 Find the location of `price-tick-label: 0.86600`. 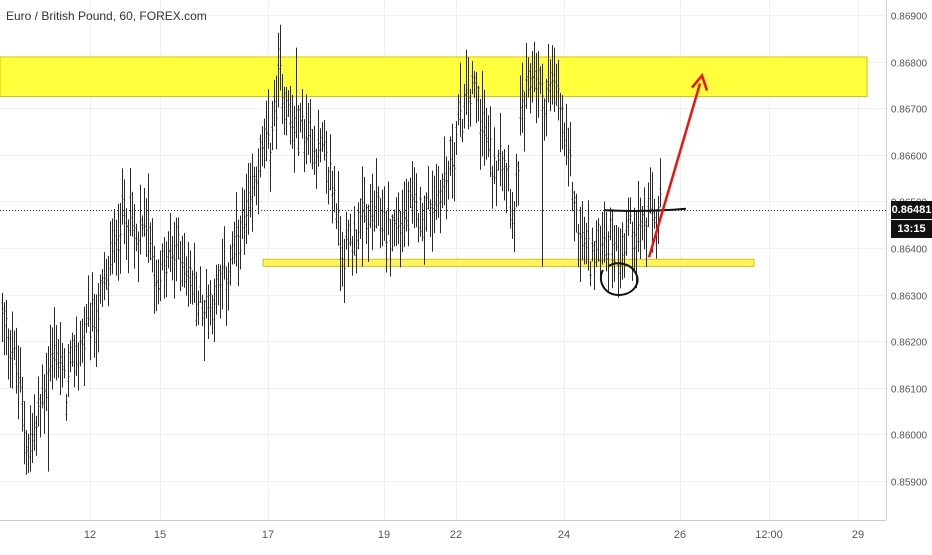

price-tick-label: 0.86600 is located at coordinates (909, 157).